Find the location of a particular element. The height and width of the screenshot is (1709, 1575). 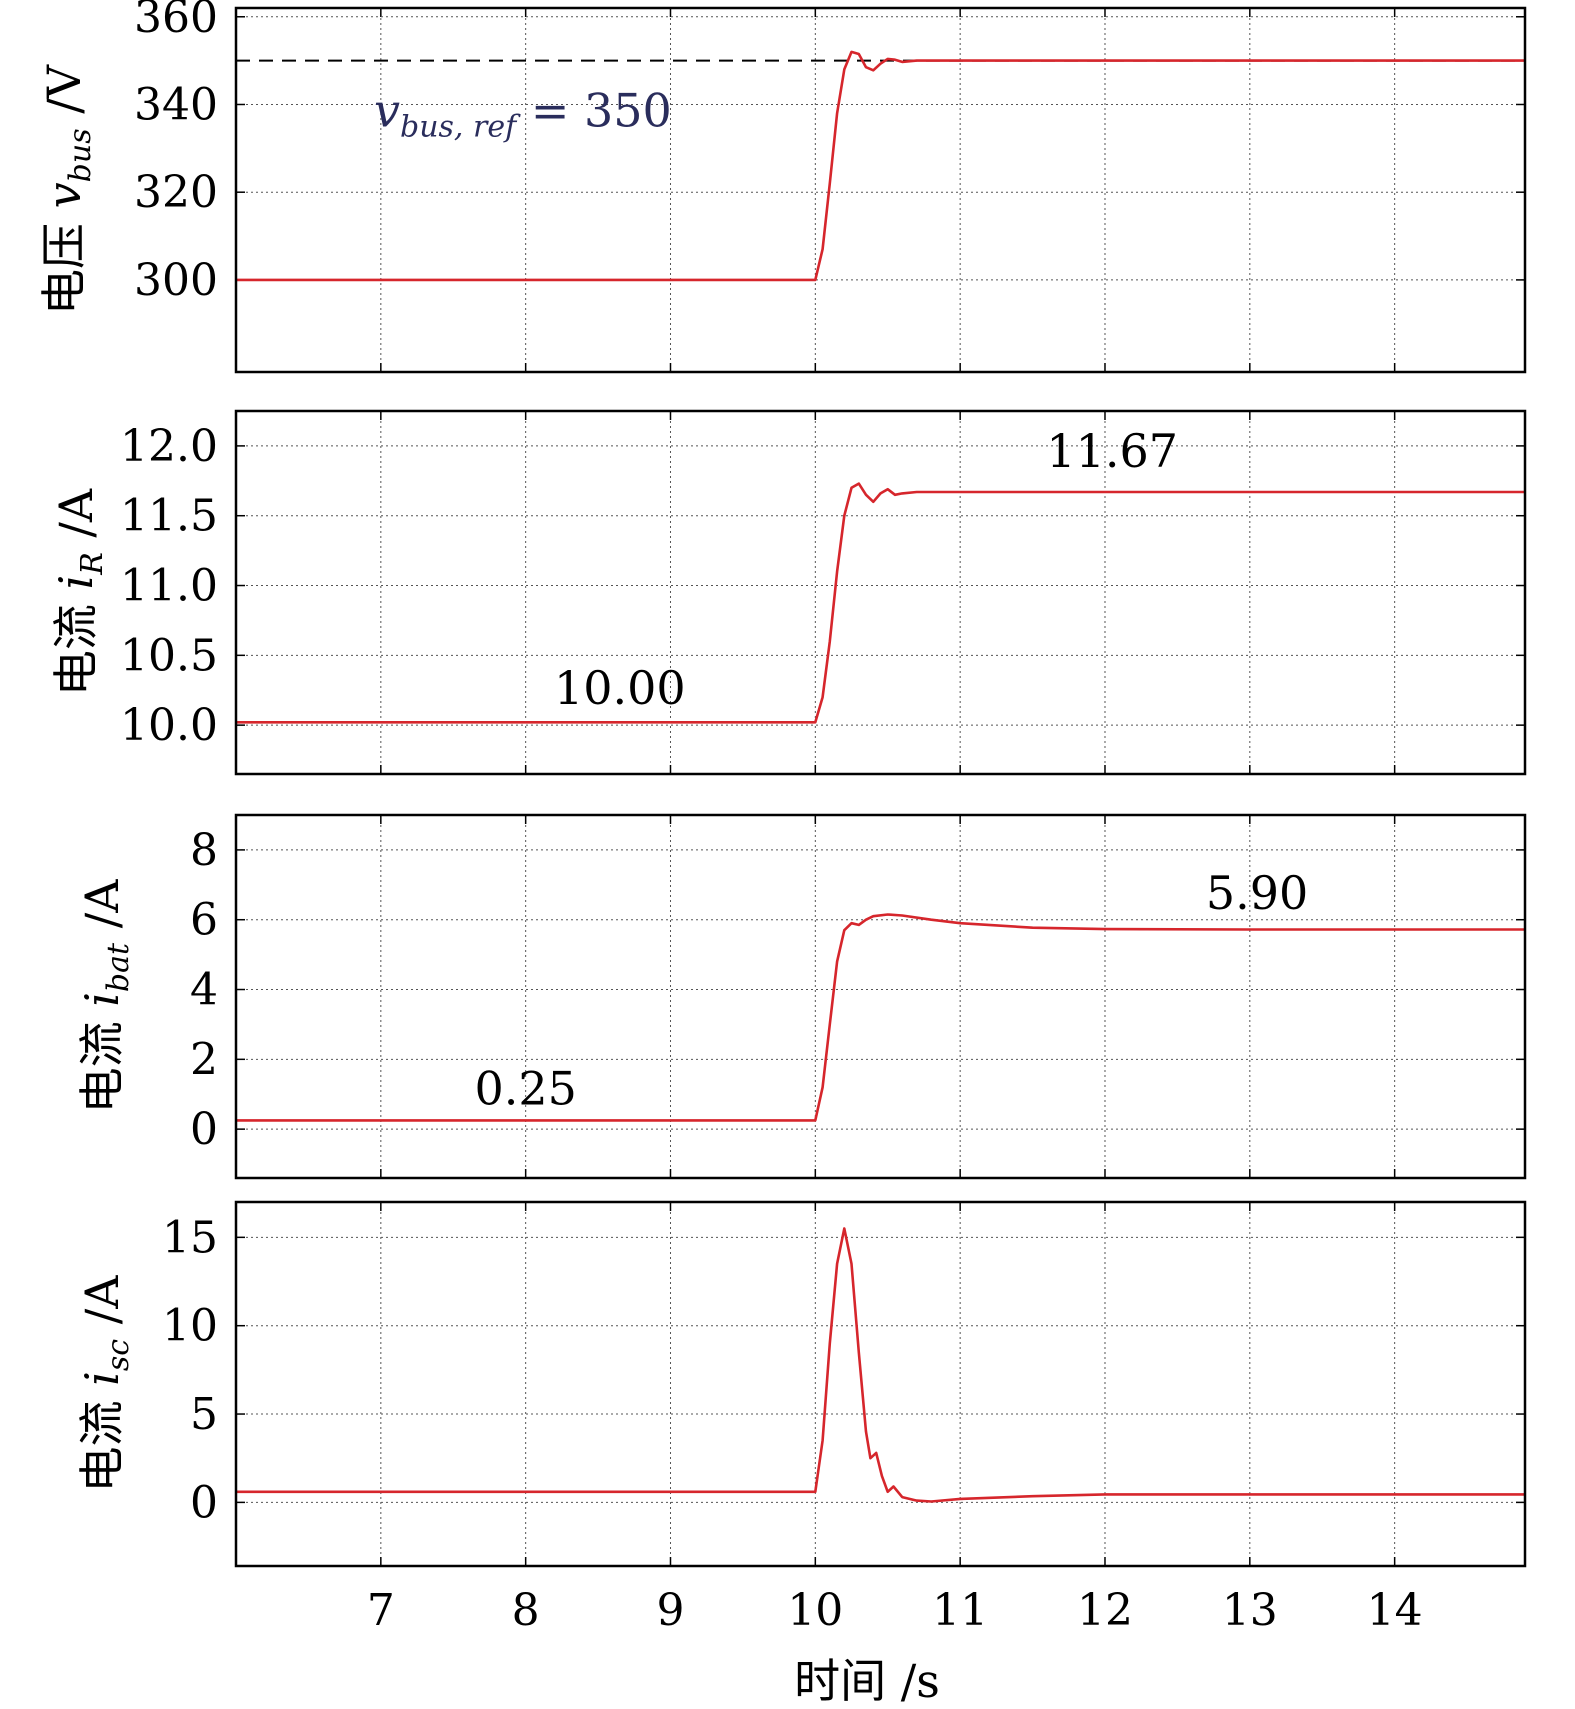

y-tick-label: 5 is located at coordinates (204, 1414).